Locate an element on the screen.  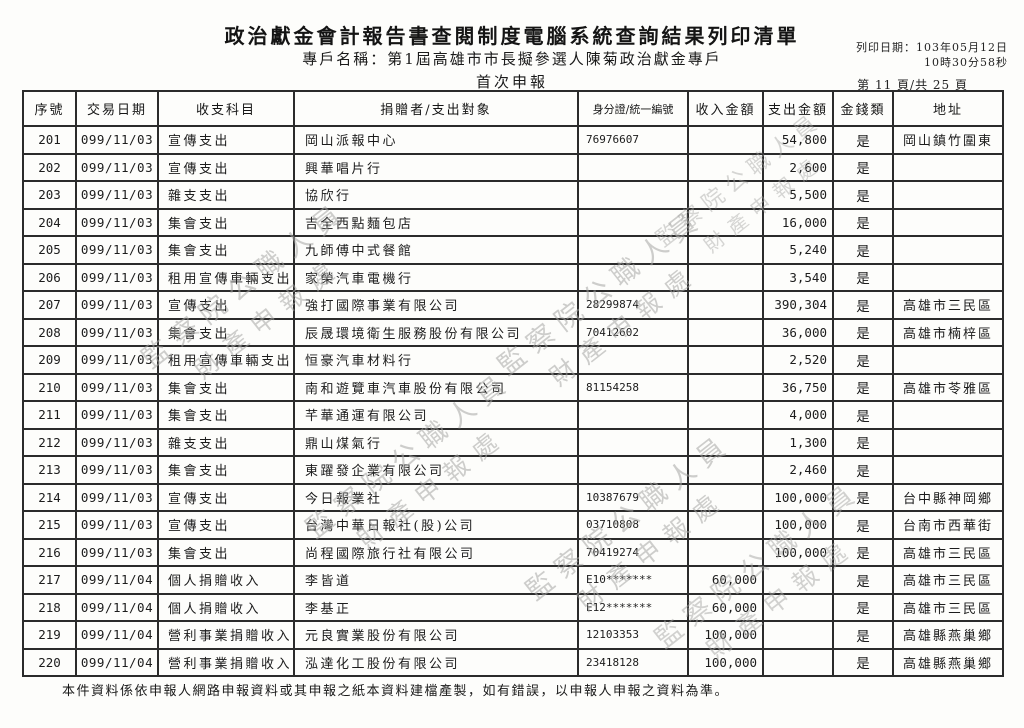
table-row: 205 099/11/03 集會支出 九師傅中式餐館 5,240 是 is located at coordinates (513, 250).